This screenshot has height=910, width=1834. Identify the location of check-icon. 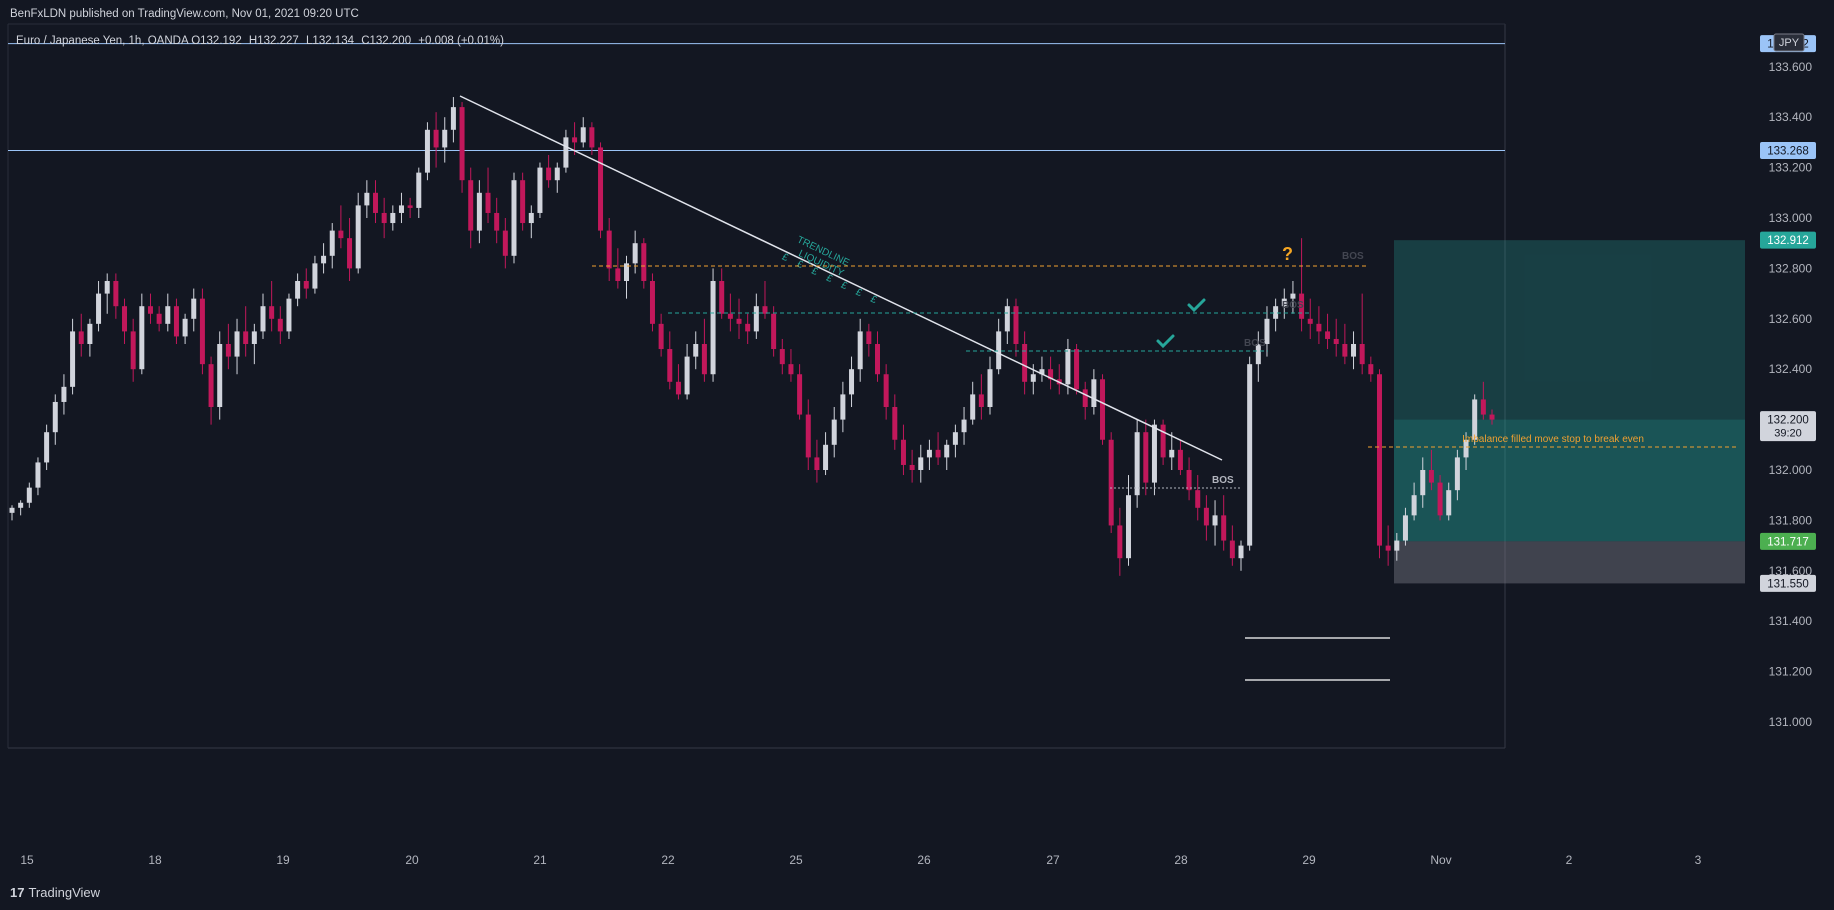
(1196, 305).